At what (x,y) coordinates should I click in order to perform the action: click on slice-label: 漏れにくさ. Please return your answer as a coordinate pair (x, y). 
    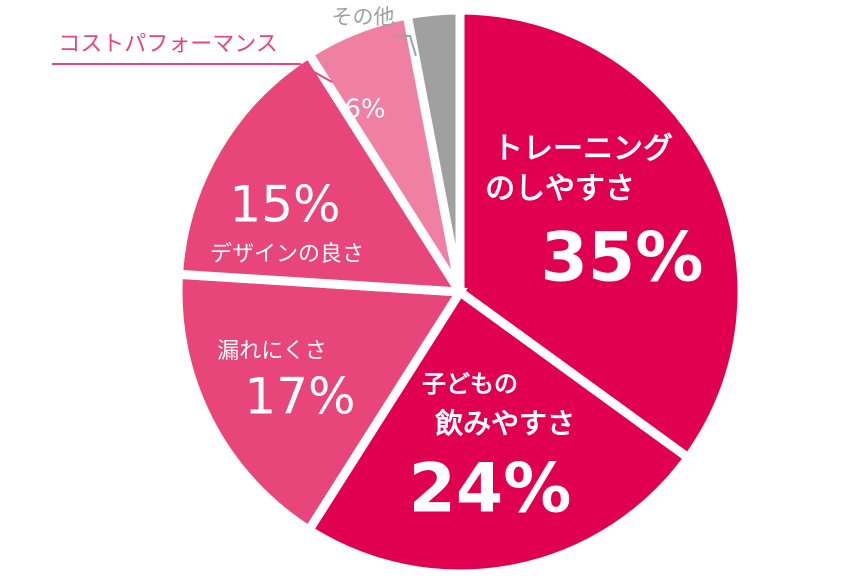
    Looking at the image, I should click on (272, 351).